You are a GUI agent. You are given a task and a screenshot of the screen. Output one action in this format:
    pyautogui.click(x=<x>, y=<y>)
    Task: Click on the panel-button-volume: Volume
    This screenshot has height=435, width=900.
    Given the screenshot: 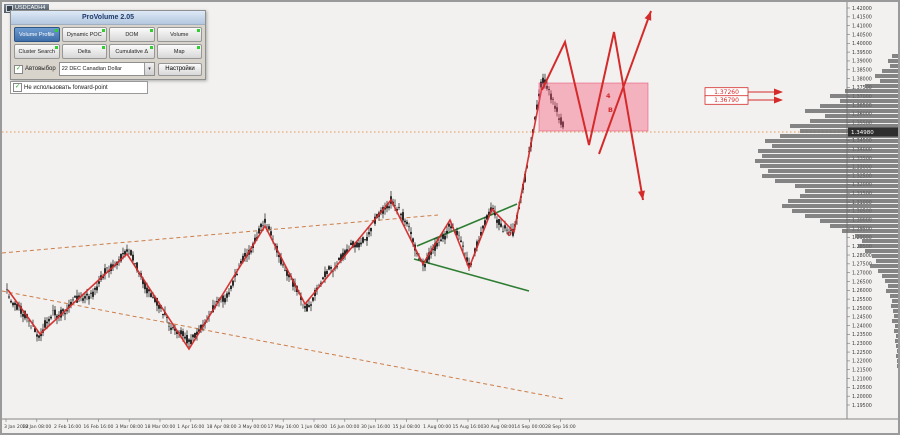 What is the action you would take?
    pyautogui.click(x=179, y=34)
    